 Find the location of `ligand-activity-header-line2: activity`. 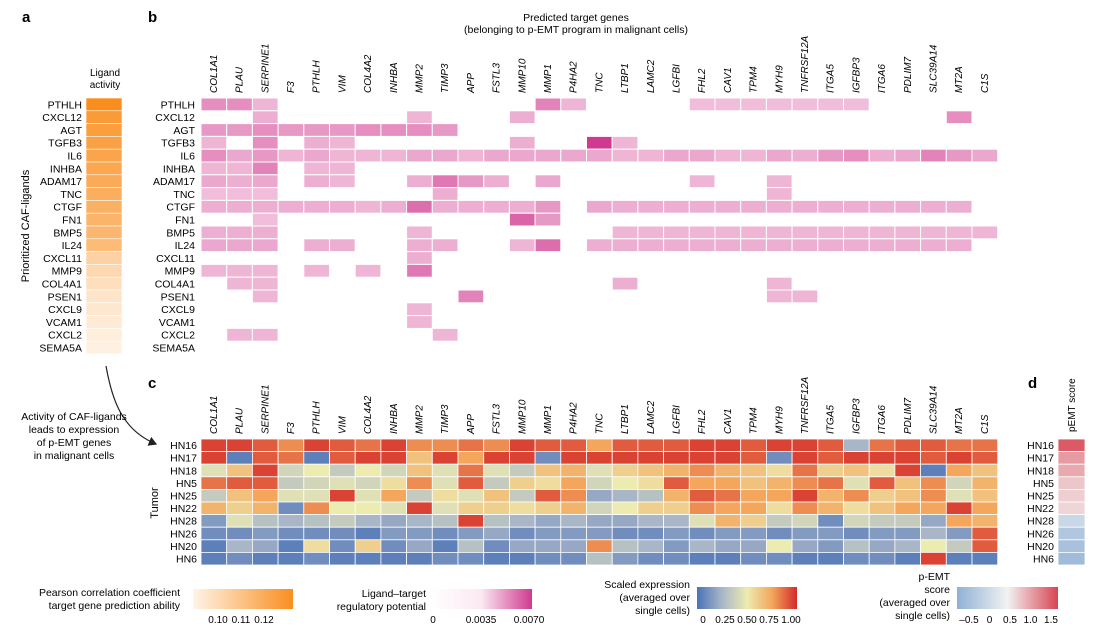

ligand-activity-header-line2: activity is located at coordinates (105, 85).